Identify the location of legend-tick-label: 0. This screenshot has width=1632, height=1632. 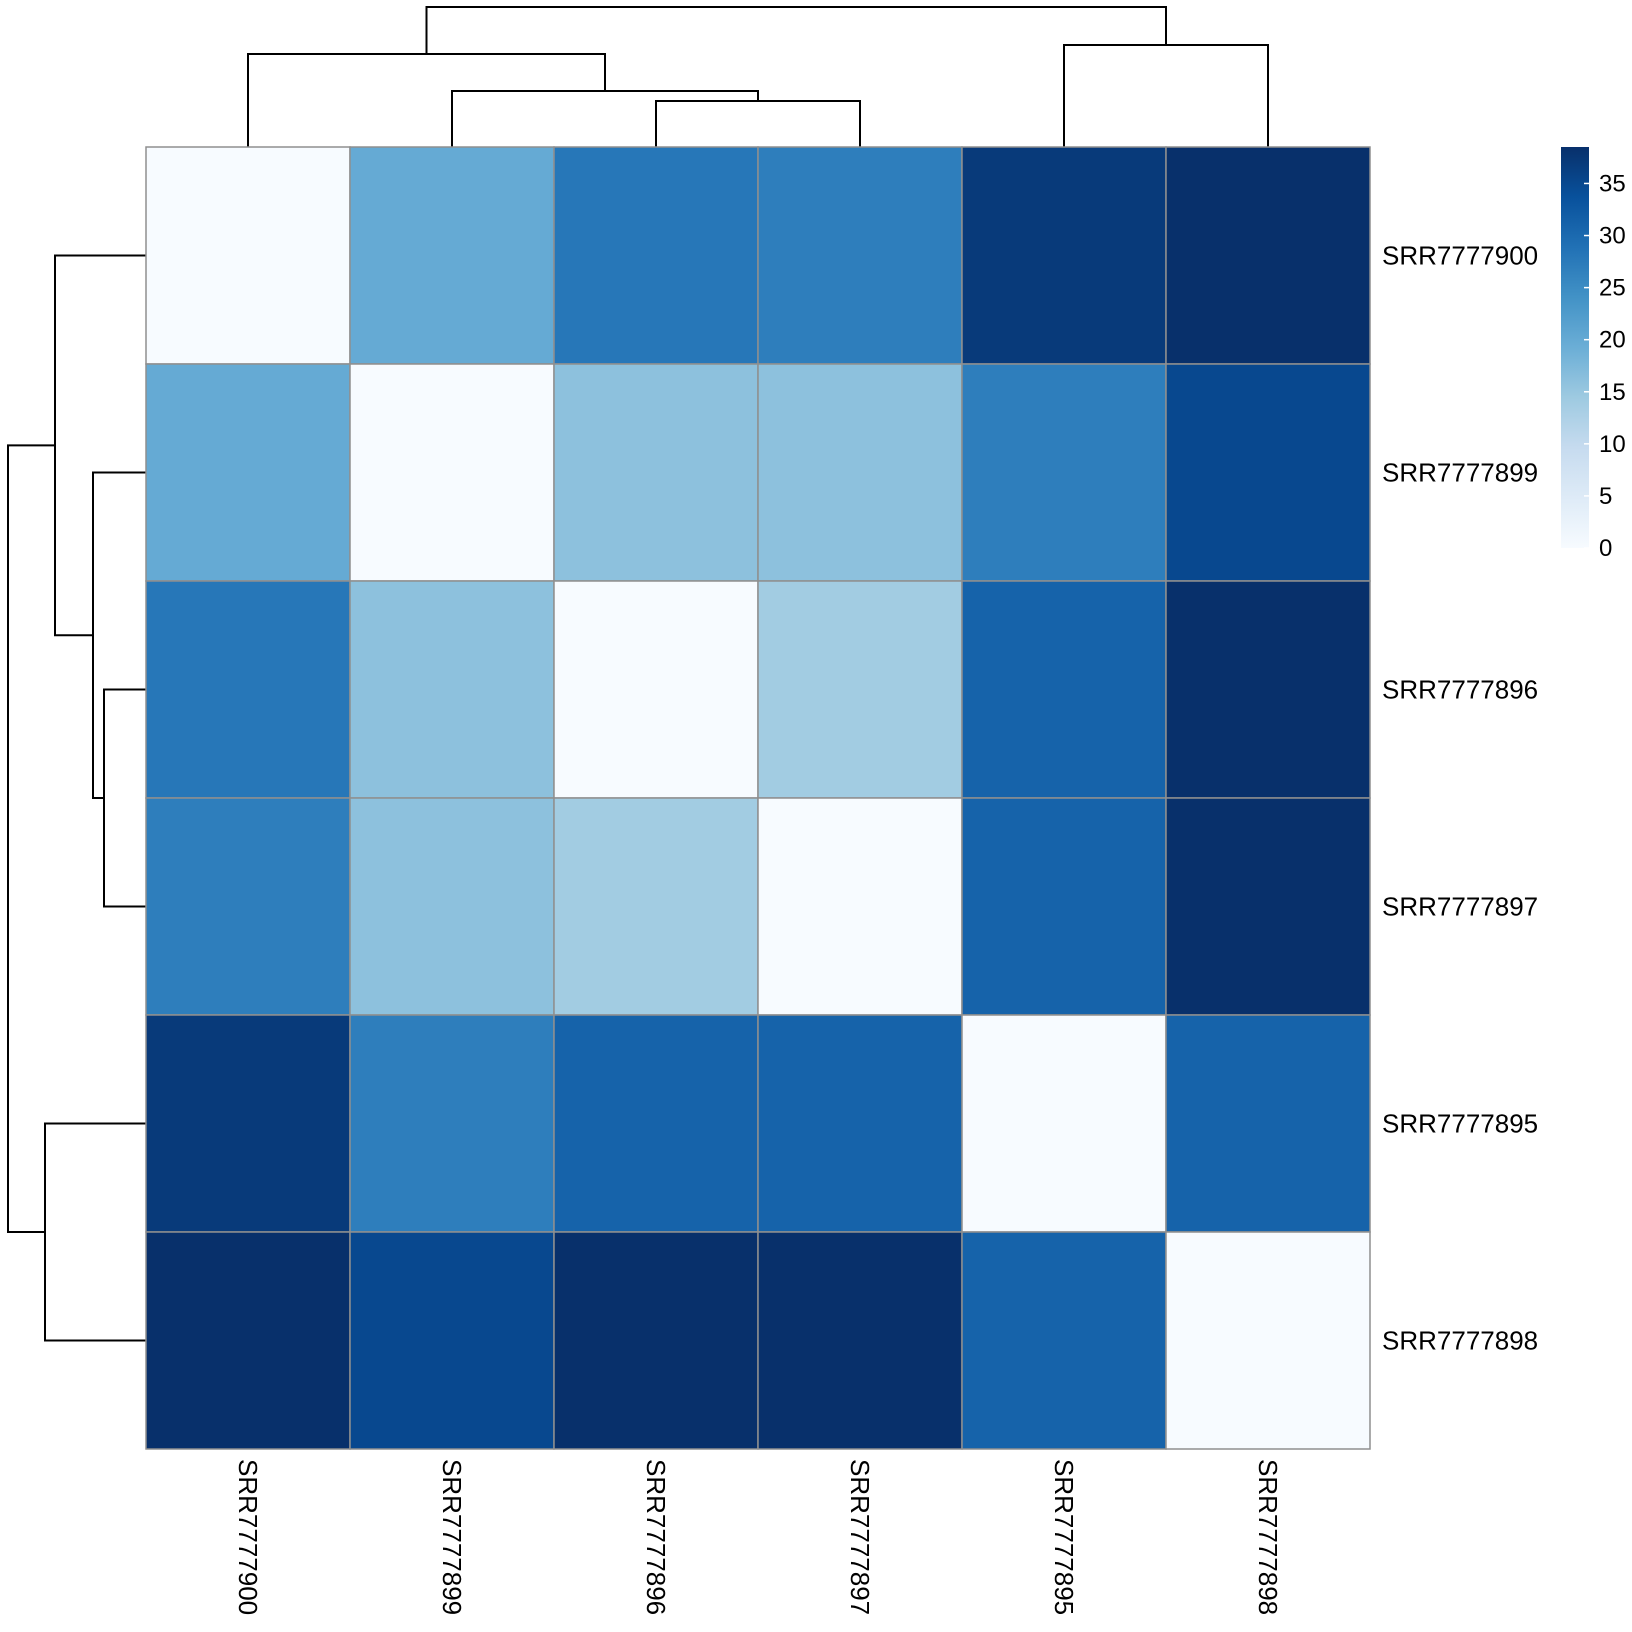
(1605, 548).